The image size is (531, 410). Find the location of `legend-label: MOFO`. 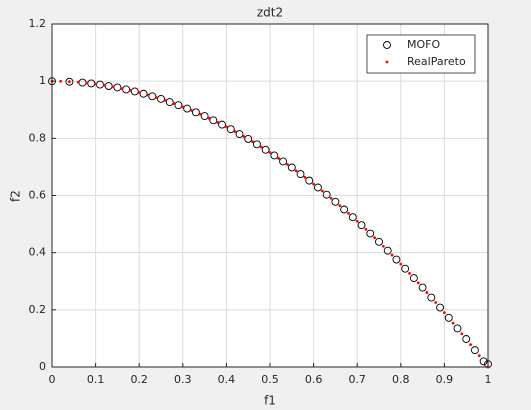

legend-label: MOFO is located at coordinates (423, 44).